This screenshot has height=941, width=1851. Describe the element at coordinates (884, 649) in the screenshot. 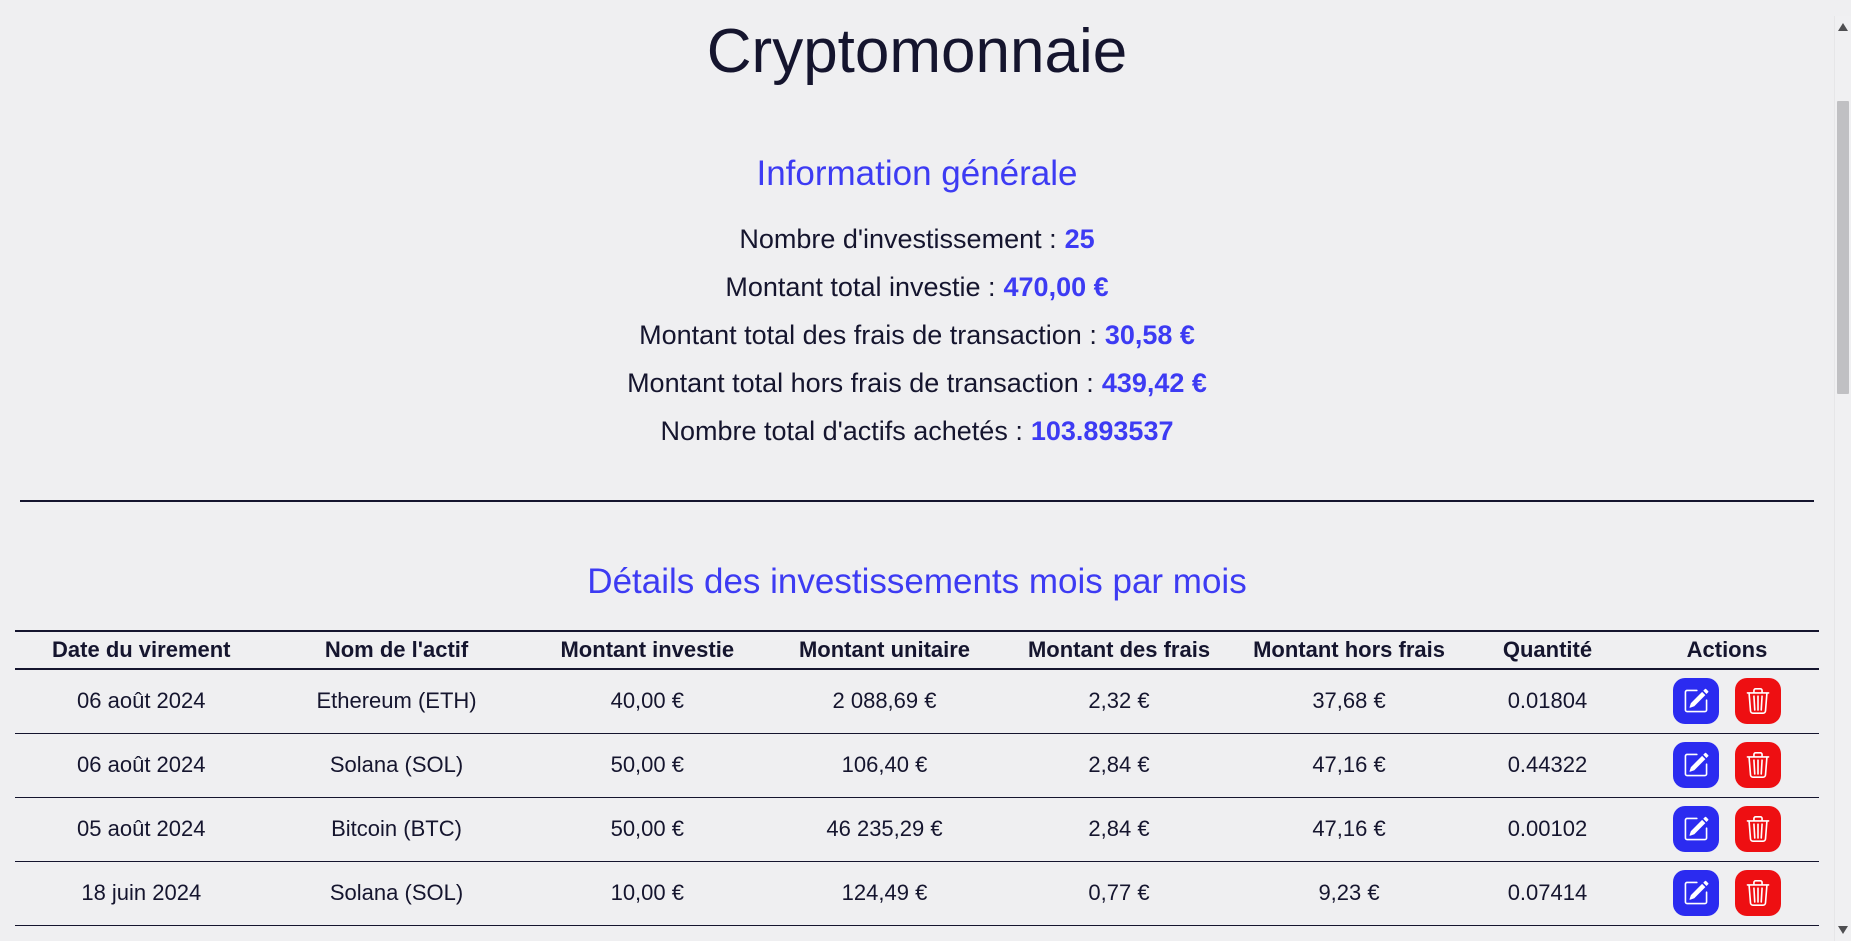

I see `col-header-unit: Montant unitaire` at that location.